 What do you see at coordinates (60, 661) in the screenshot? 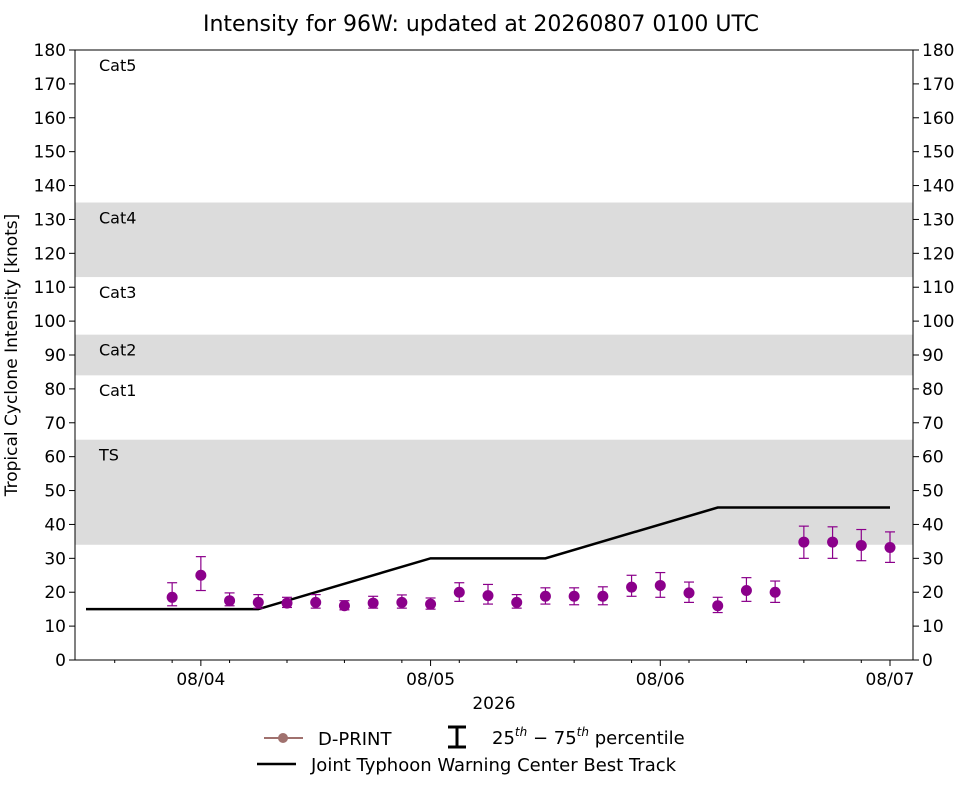
I see `y-tick-label-left: 0` at bounding box center [60, 661].